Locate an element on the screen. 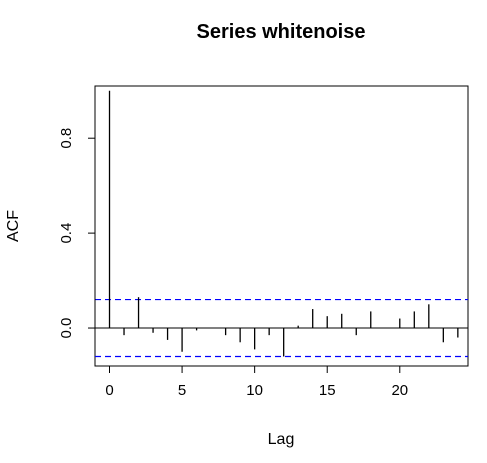 The height and width of the screenshot is (463, 487). x-axis-label: Lag is located at coordinates (281, 439).